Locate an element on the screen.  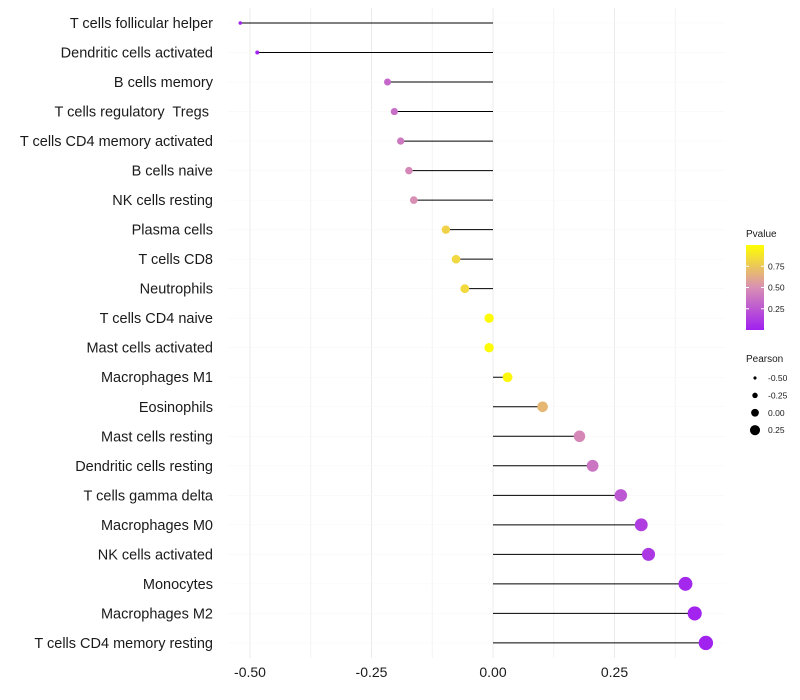
category-label: Macrophages M2 is located at coordinates (157, 614).